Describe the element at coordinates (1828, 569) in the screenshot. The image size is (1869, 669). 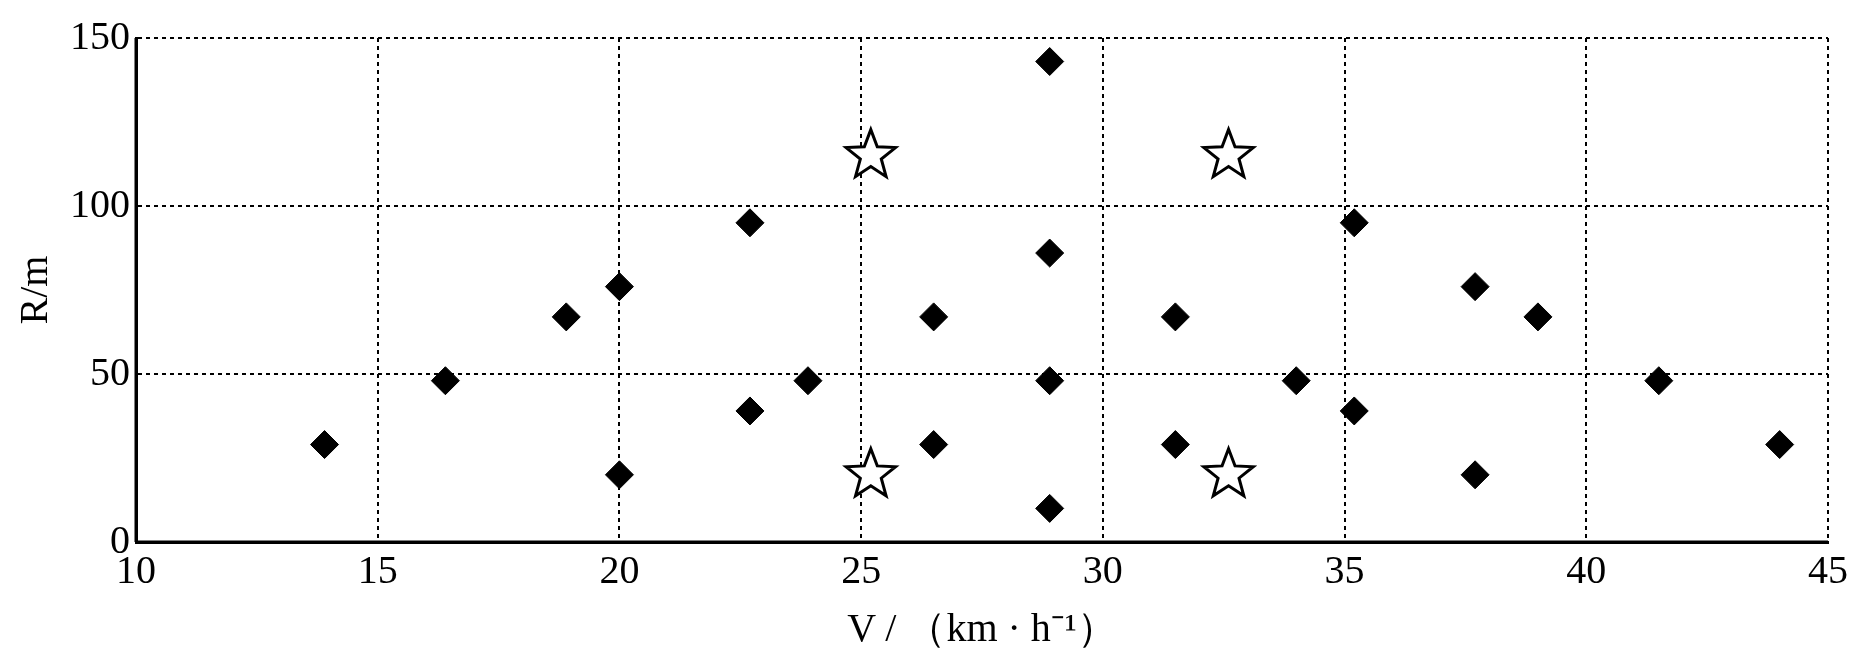
I see `x-tick-label: 45` at that location.